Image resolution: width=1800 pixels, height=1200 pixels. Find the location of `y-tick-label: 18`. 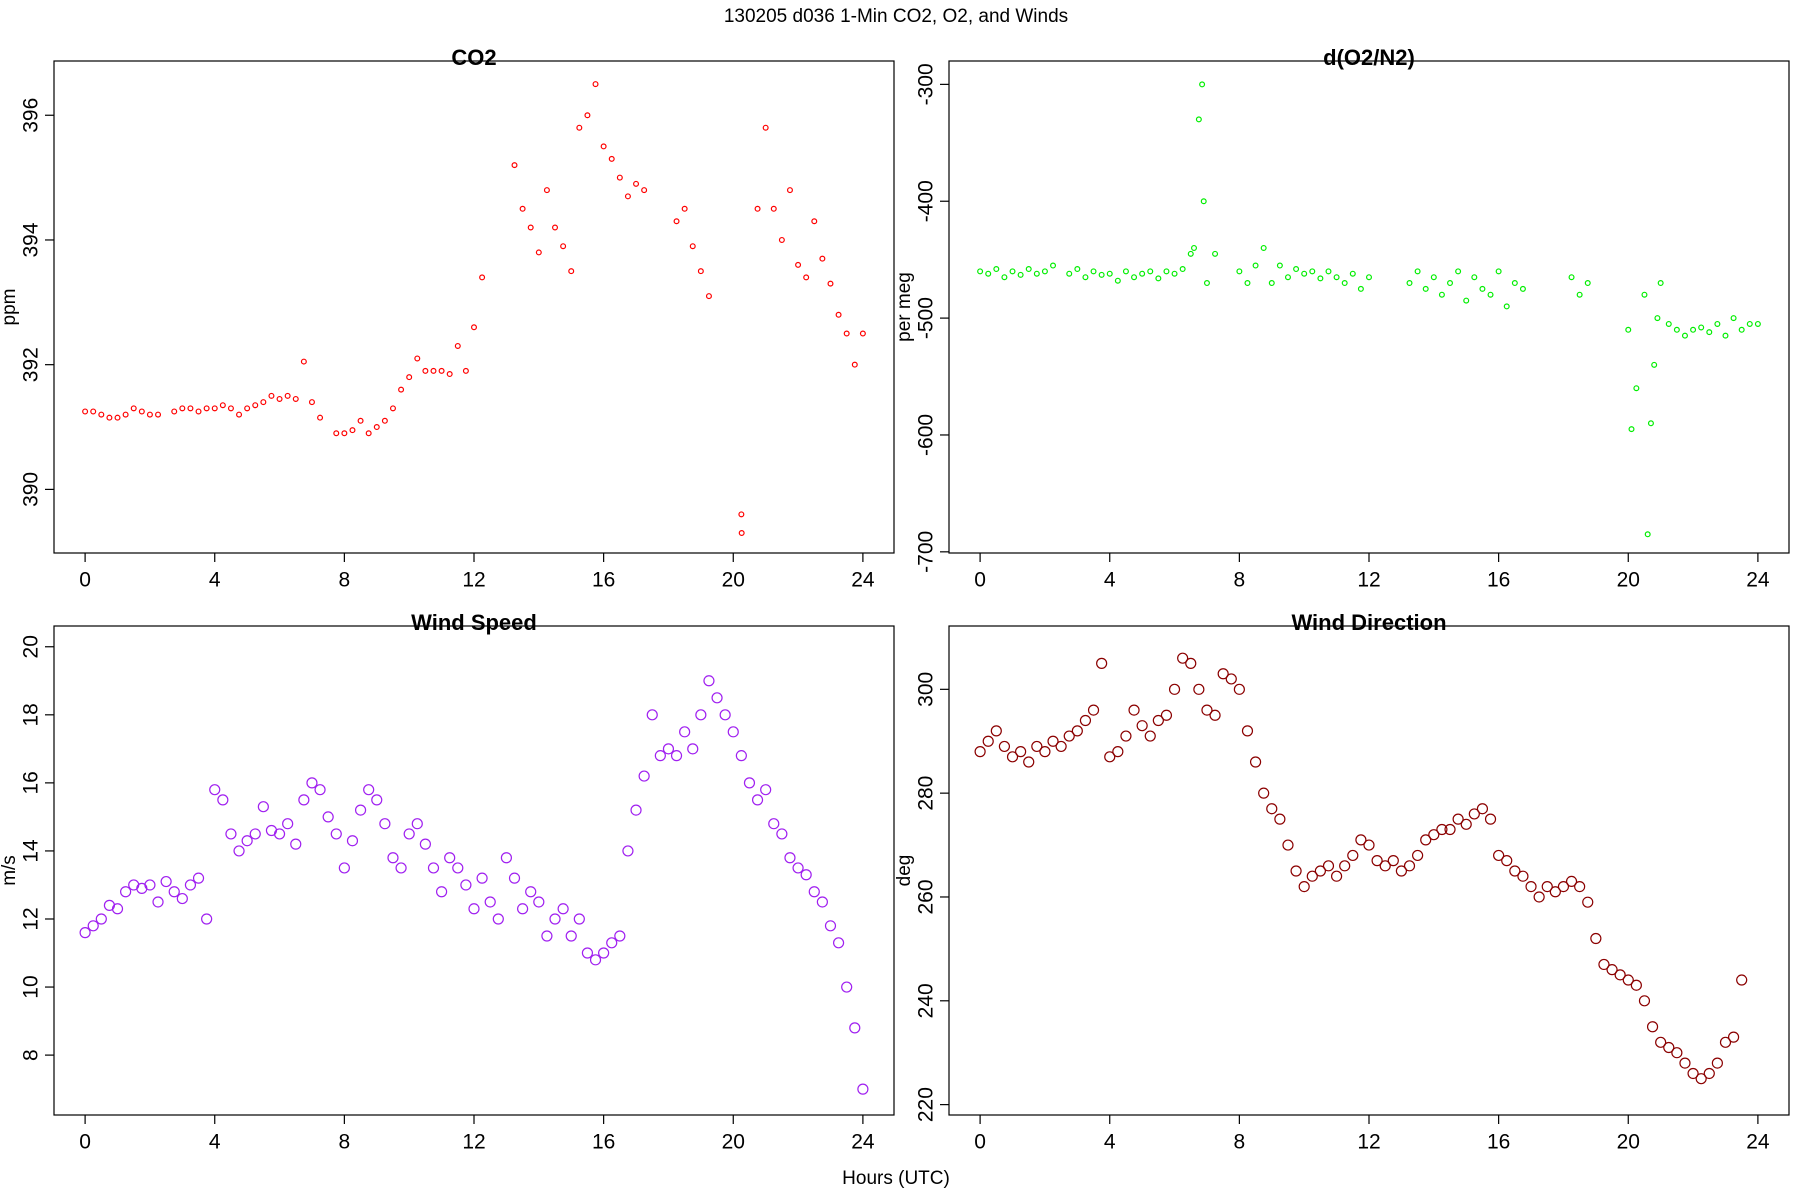

y-tick-label: 18 is located at coordinates (31, 714).